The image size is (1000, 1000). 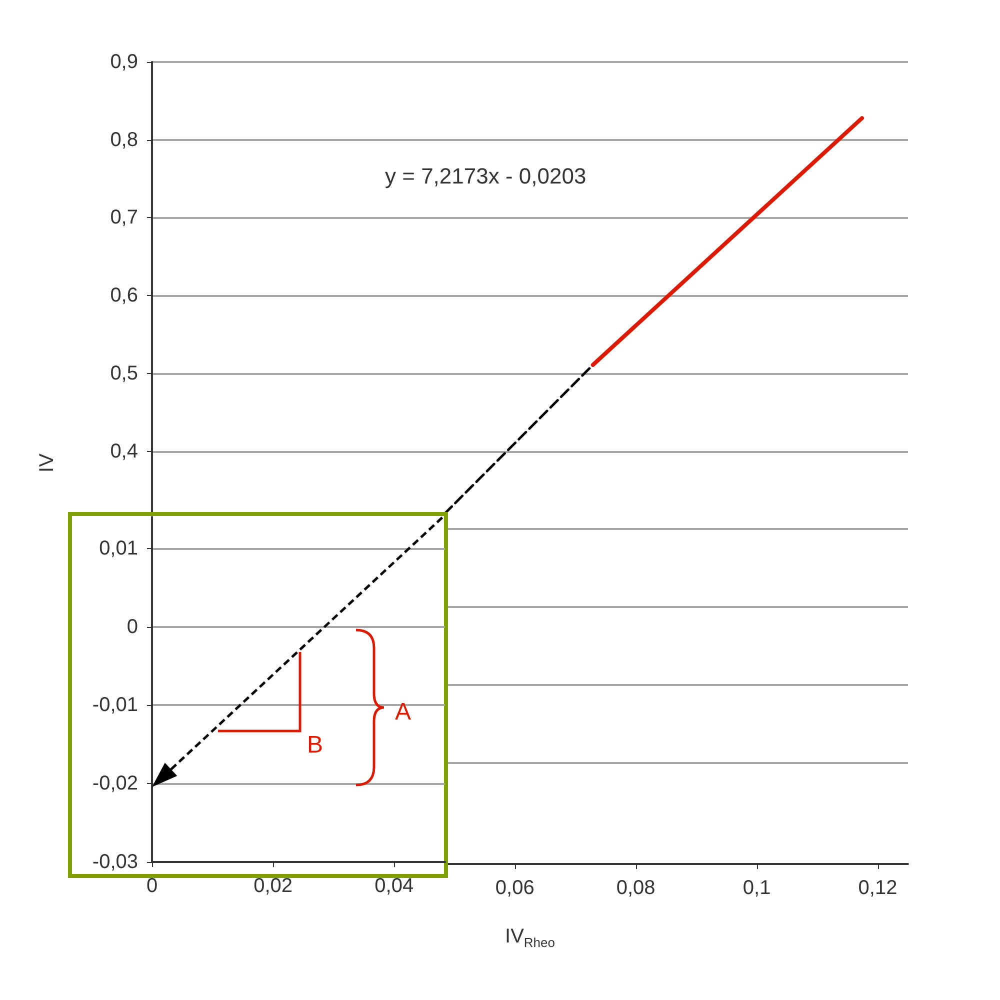 I want to click on y-tick-label: 0,9, so click(x=124, y=62).